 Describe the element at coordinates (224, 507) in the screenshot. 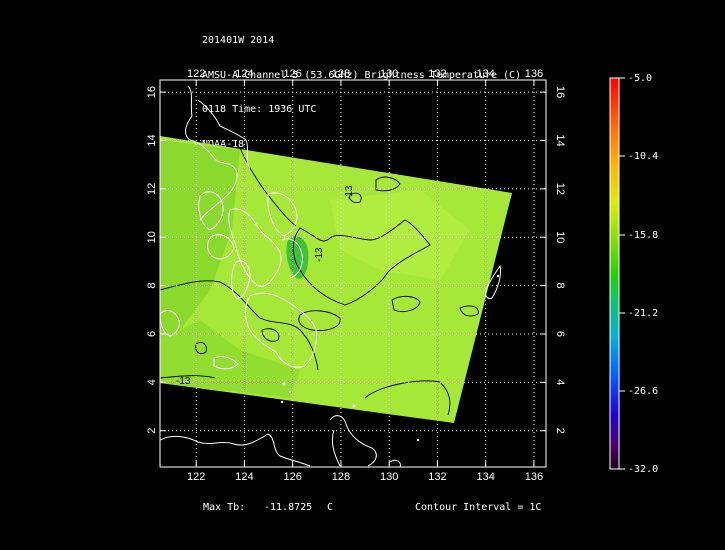

I see `max-tb-label: Max Tb:` at that location.